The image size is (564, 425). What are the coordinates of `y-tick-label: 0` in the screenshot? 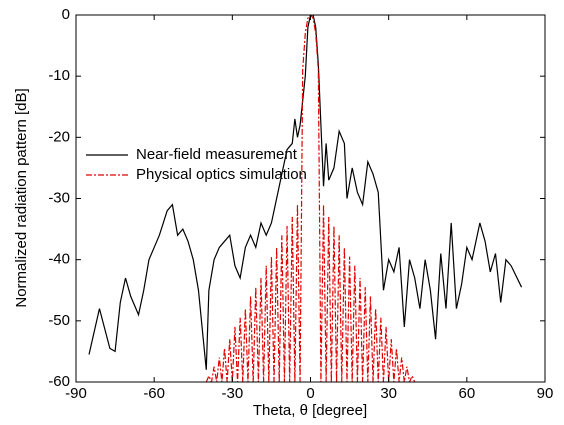 It's located at (66, 14).